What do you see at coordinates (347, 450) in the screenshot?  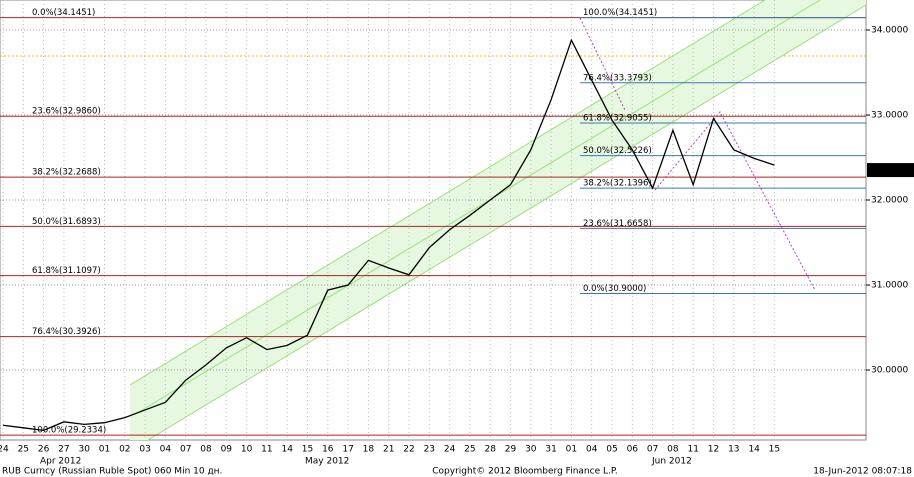 I see `x-tick-label: 17` at bounding box center [347, 450].